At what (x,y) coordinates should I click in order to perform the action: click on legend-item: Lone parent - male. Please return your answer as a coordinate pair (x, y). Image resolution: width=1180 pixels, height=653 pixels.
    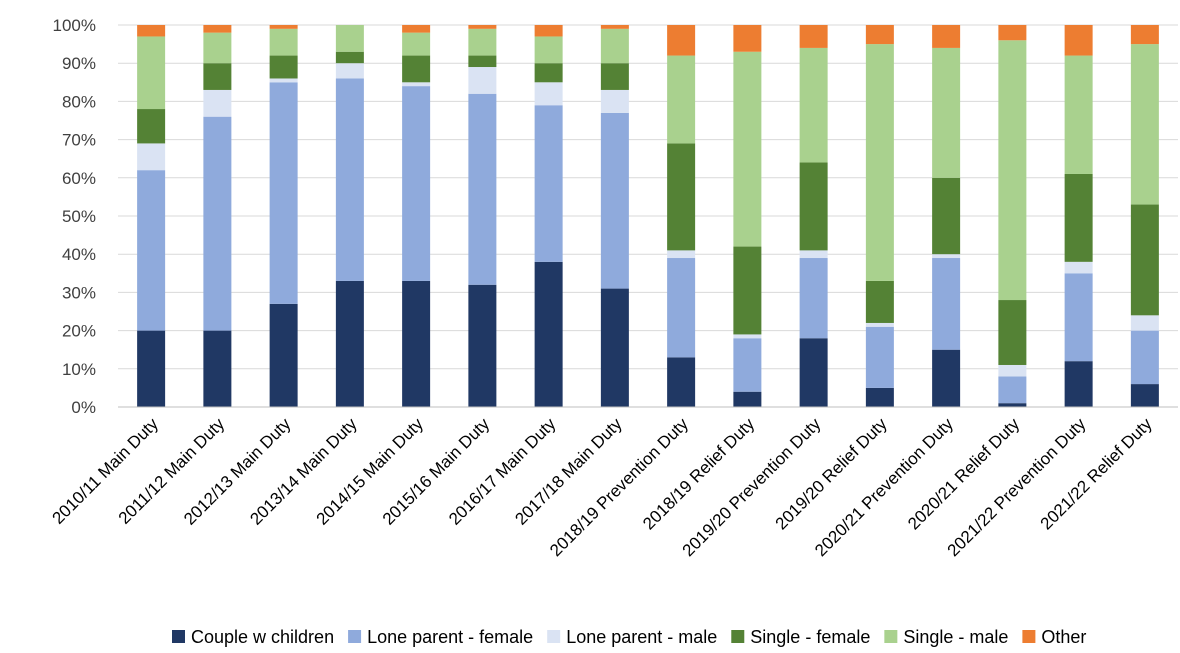
    Looking at the image, I should click on (632, 637).